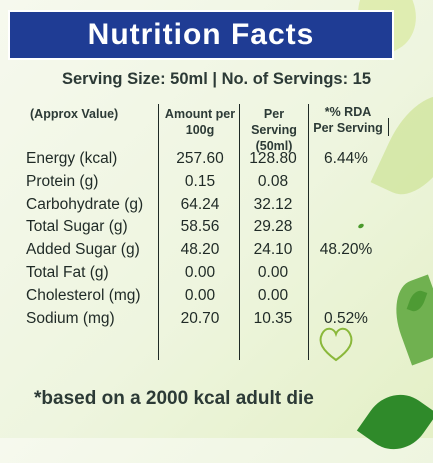 The width and height of the screenshot is (433, 463). I want to click on decorative-leaf, so click(394, 422).